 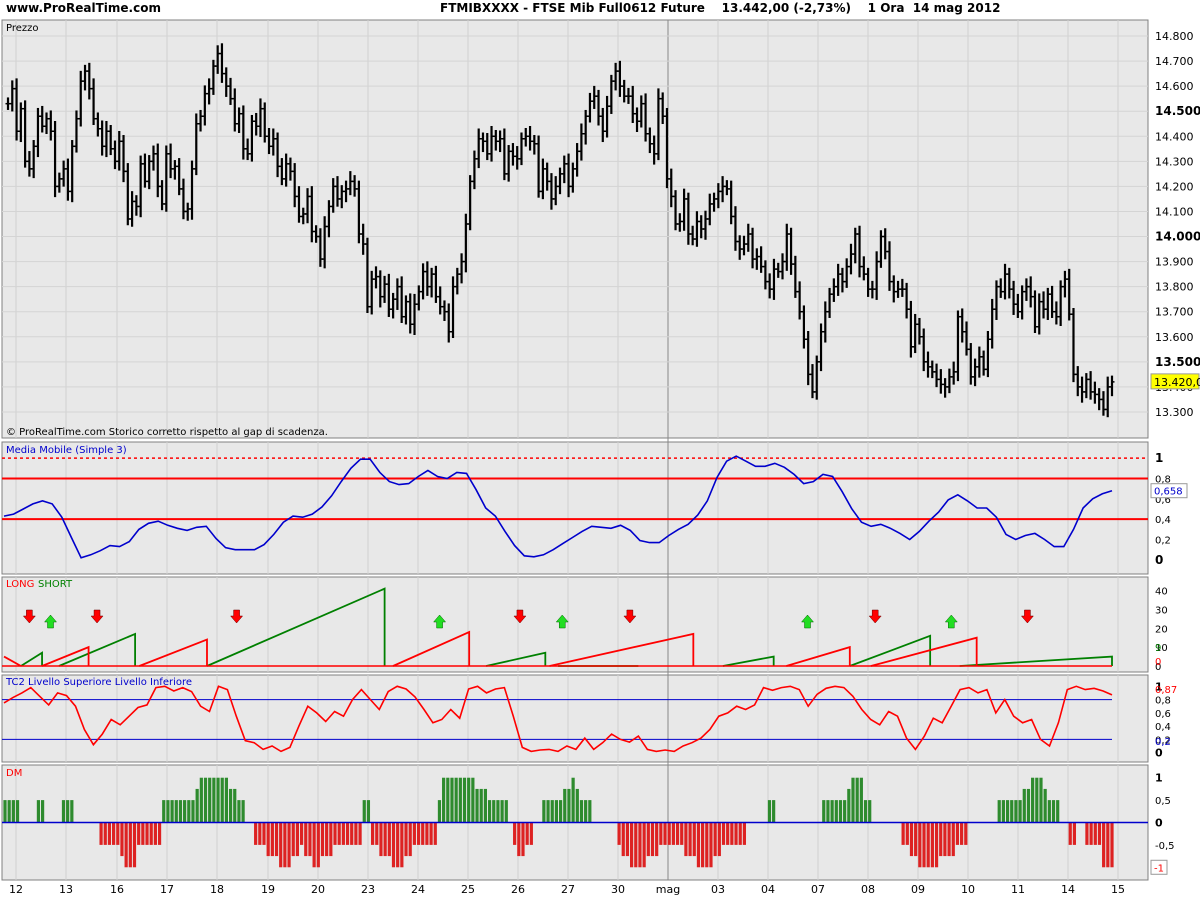 I want to click on x-tick-label: 20, so click(x=318, y=889).